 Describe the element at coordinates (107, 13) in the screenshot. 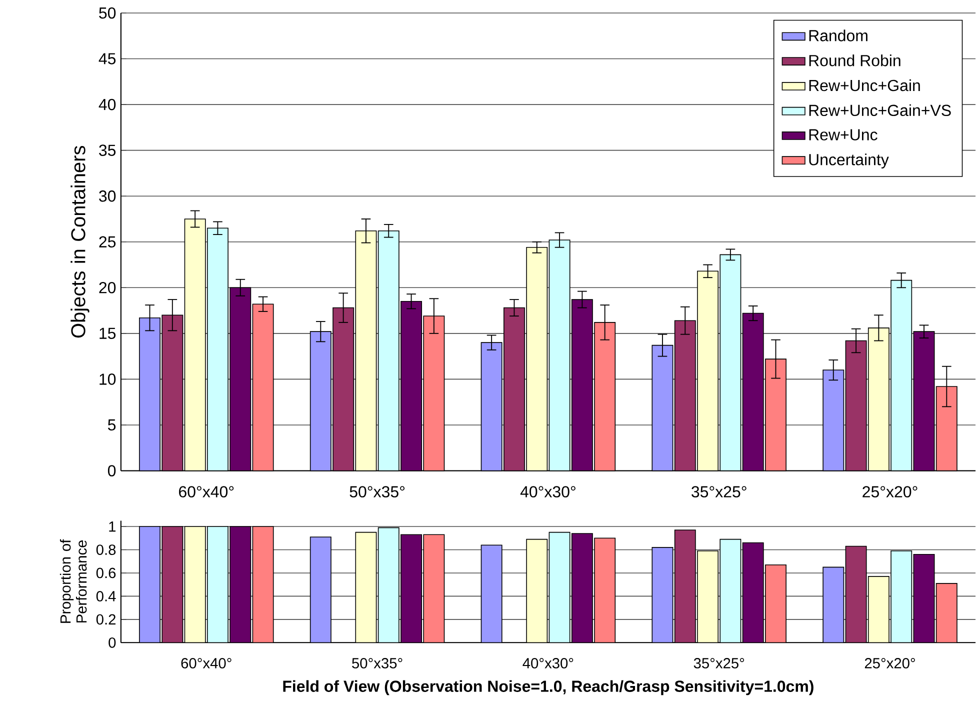

I see `y-tick-label: 50` at that location.